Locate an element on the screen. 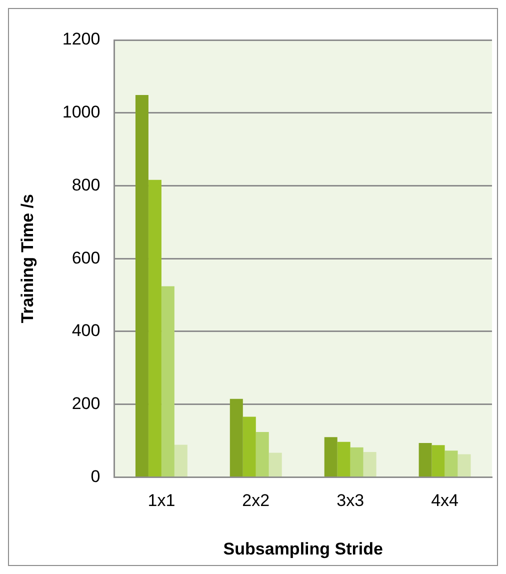 The height and width of the screenshot is (574, 506). y-tick-label: 400 is located at coordinates (86, 330).